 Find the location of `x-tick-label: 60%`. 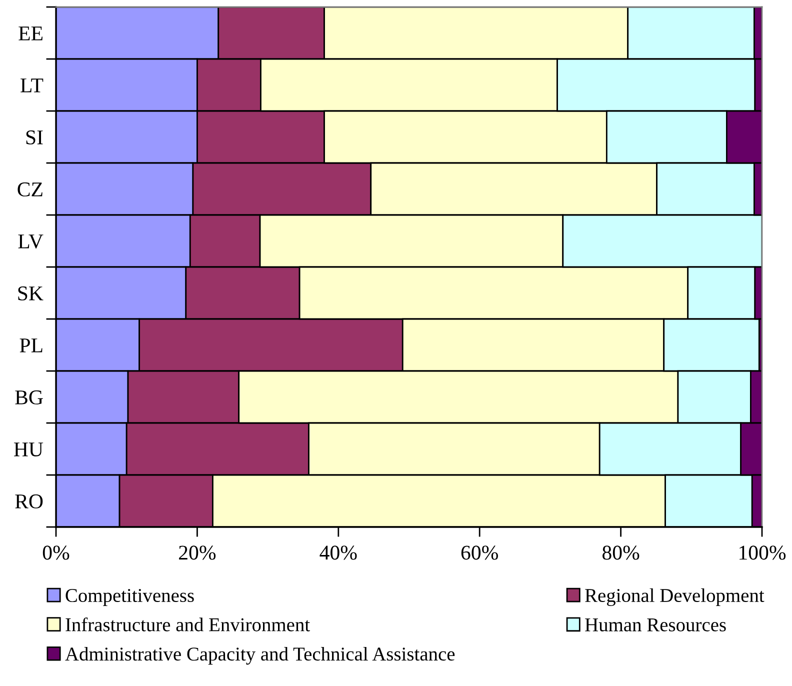

x-tick-label: 60% is located at coordinates (479, 553).